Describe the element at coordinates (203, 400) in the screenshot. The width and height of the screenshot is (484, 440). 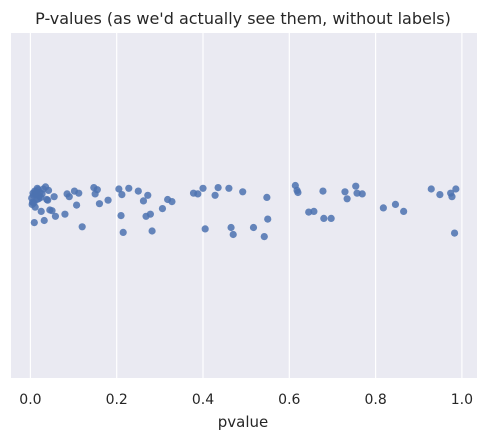
I see `x-tick-label: 0.4` at that location.